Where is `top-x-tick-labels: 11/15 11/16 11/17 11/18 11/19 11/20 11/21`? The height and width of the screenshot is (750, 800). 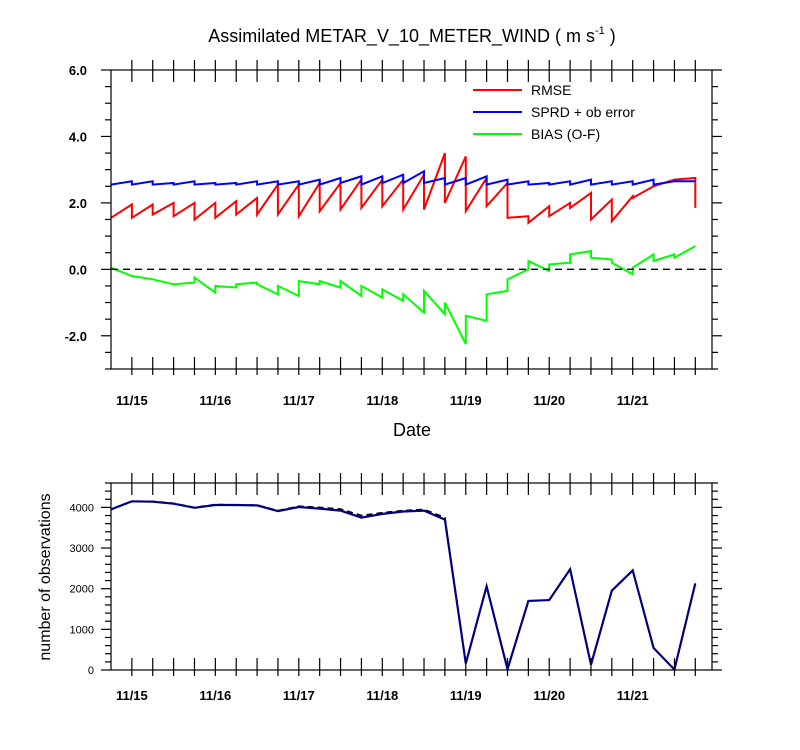 top-x-tick-labels: 11/15 11/16 11/17 11/18 11/19 11/20 11/21 is located at coordinates (382, 400).